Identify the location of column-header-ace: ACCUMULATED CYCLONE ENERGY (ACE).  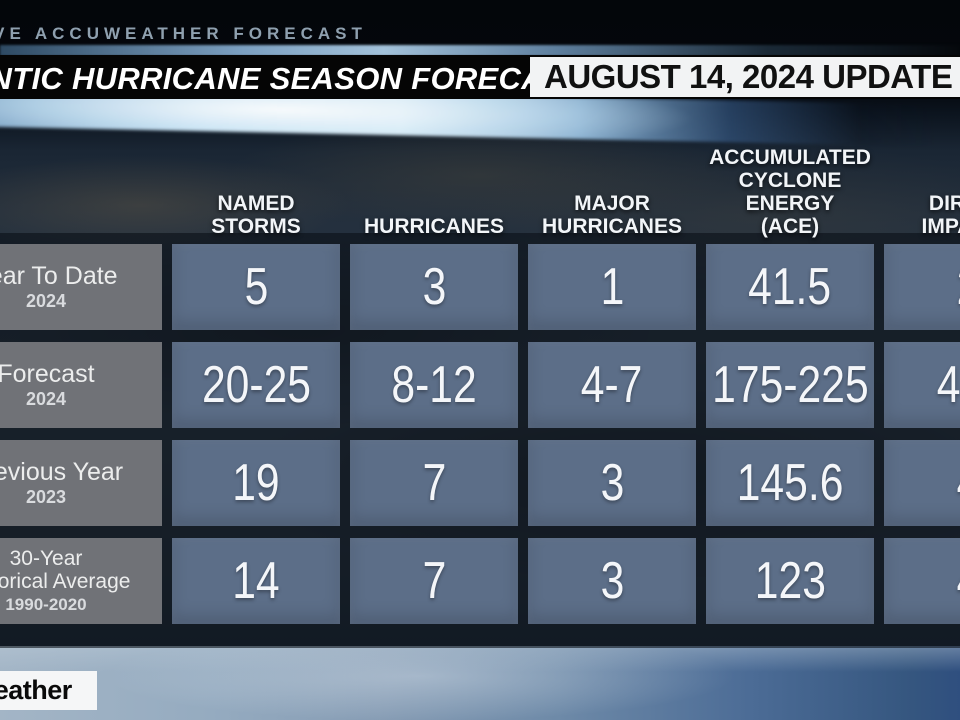
(790, 188).